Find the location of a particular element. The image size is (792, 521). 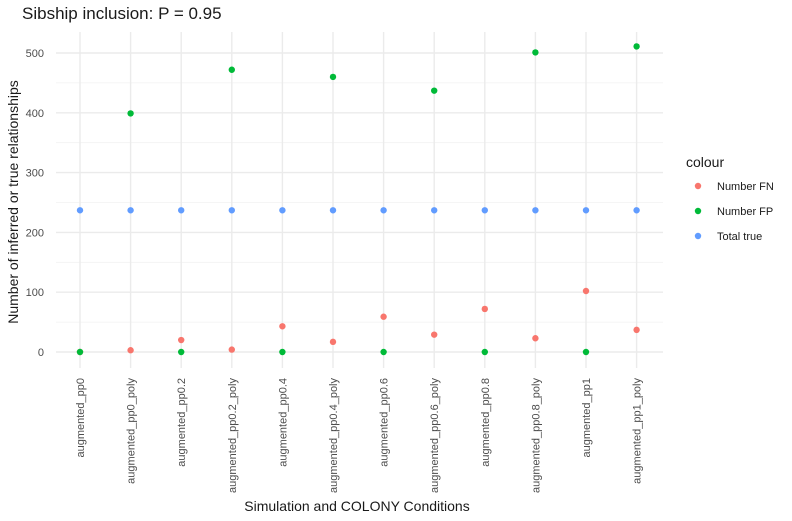

x-tick-label: augmented_pp0.8_poly is located at coordinates (536, 435).